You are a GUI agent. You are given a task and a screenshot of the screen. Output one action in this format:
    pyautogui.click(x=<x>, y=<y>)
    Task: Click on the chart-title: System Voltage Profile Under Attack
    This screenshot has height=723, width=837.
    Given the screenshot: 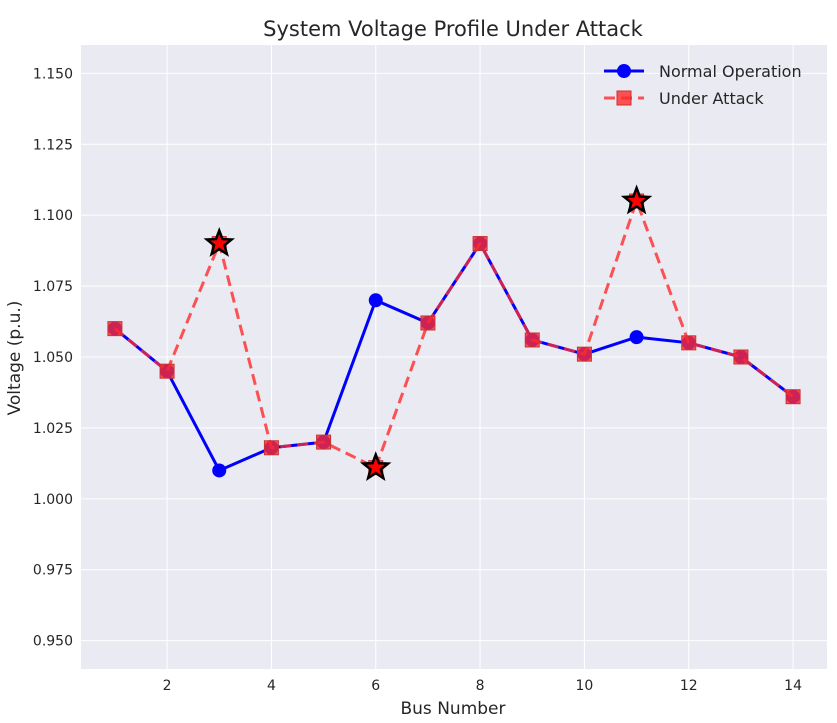 What is the action you would take?
    pyautogui.click(x=453, y=29)
    